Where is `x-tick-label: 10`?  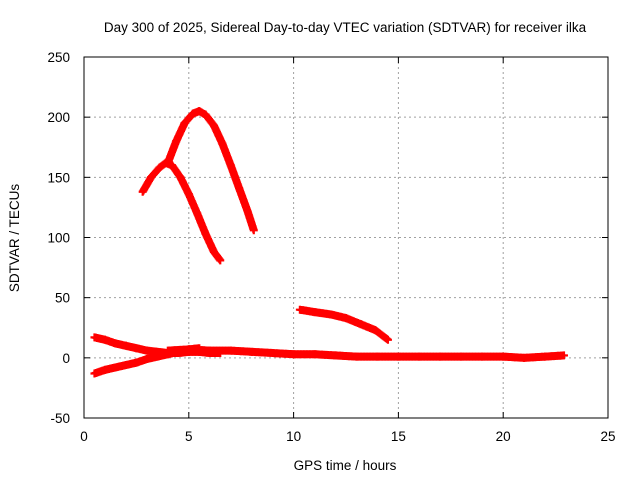 x-tick-label: 10 is located at coordinates (293, 436).